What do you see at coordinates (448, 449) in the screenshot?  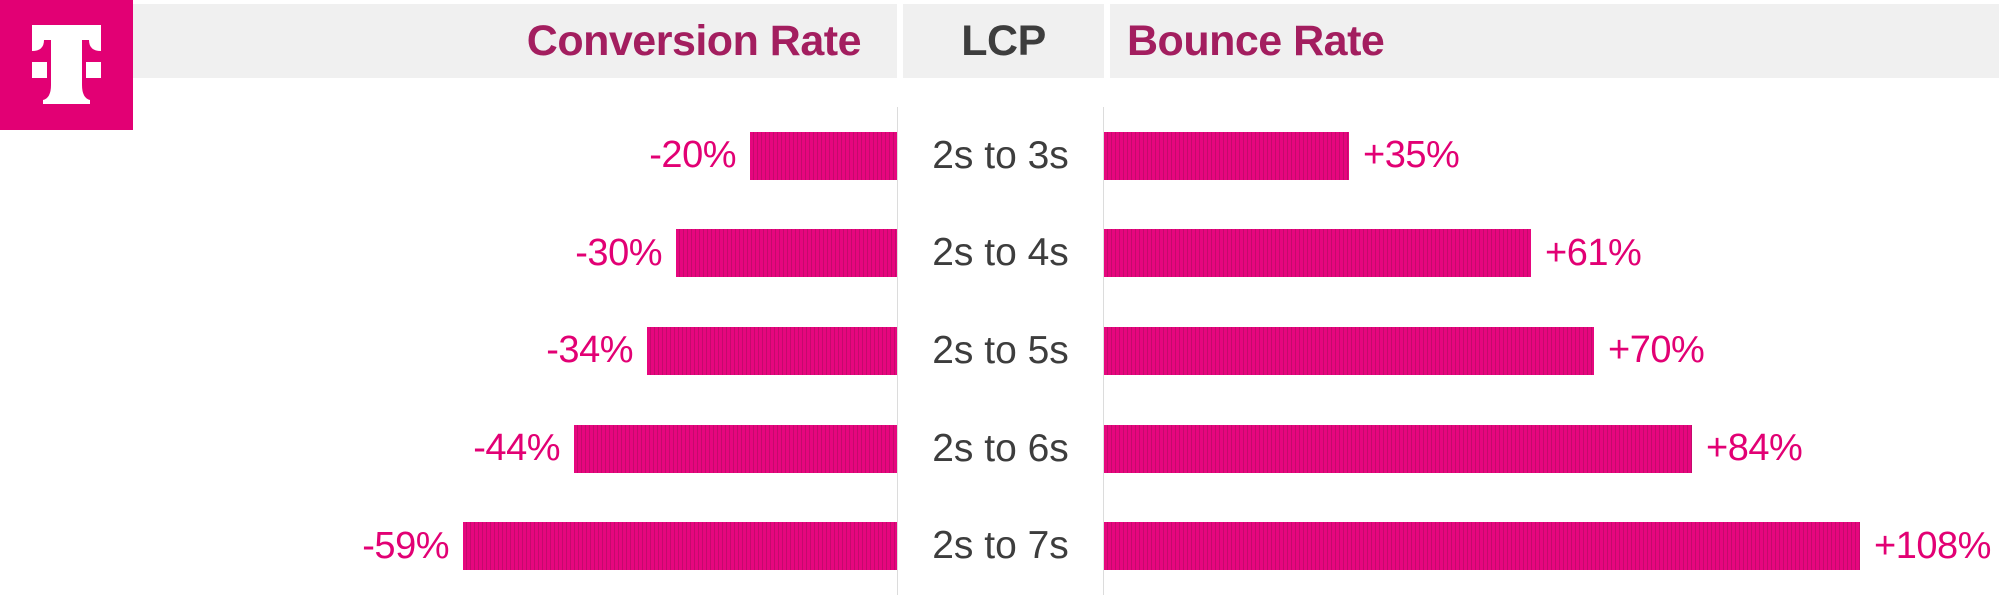 I see `conversion-rate-row: -44%` at bounding box center [448, 449].